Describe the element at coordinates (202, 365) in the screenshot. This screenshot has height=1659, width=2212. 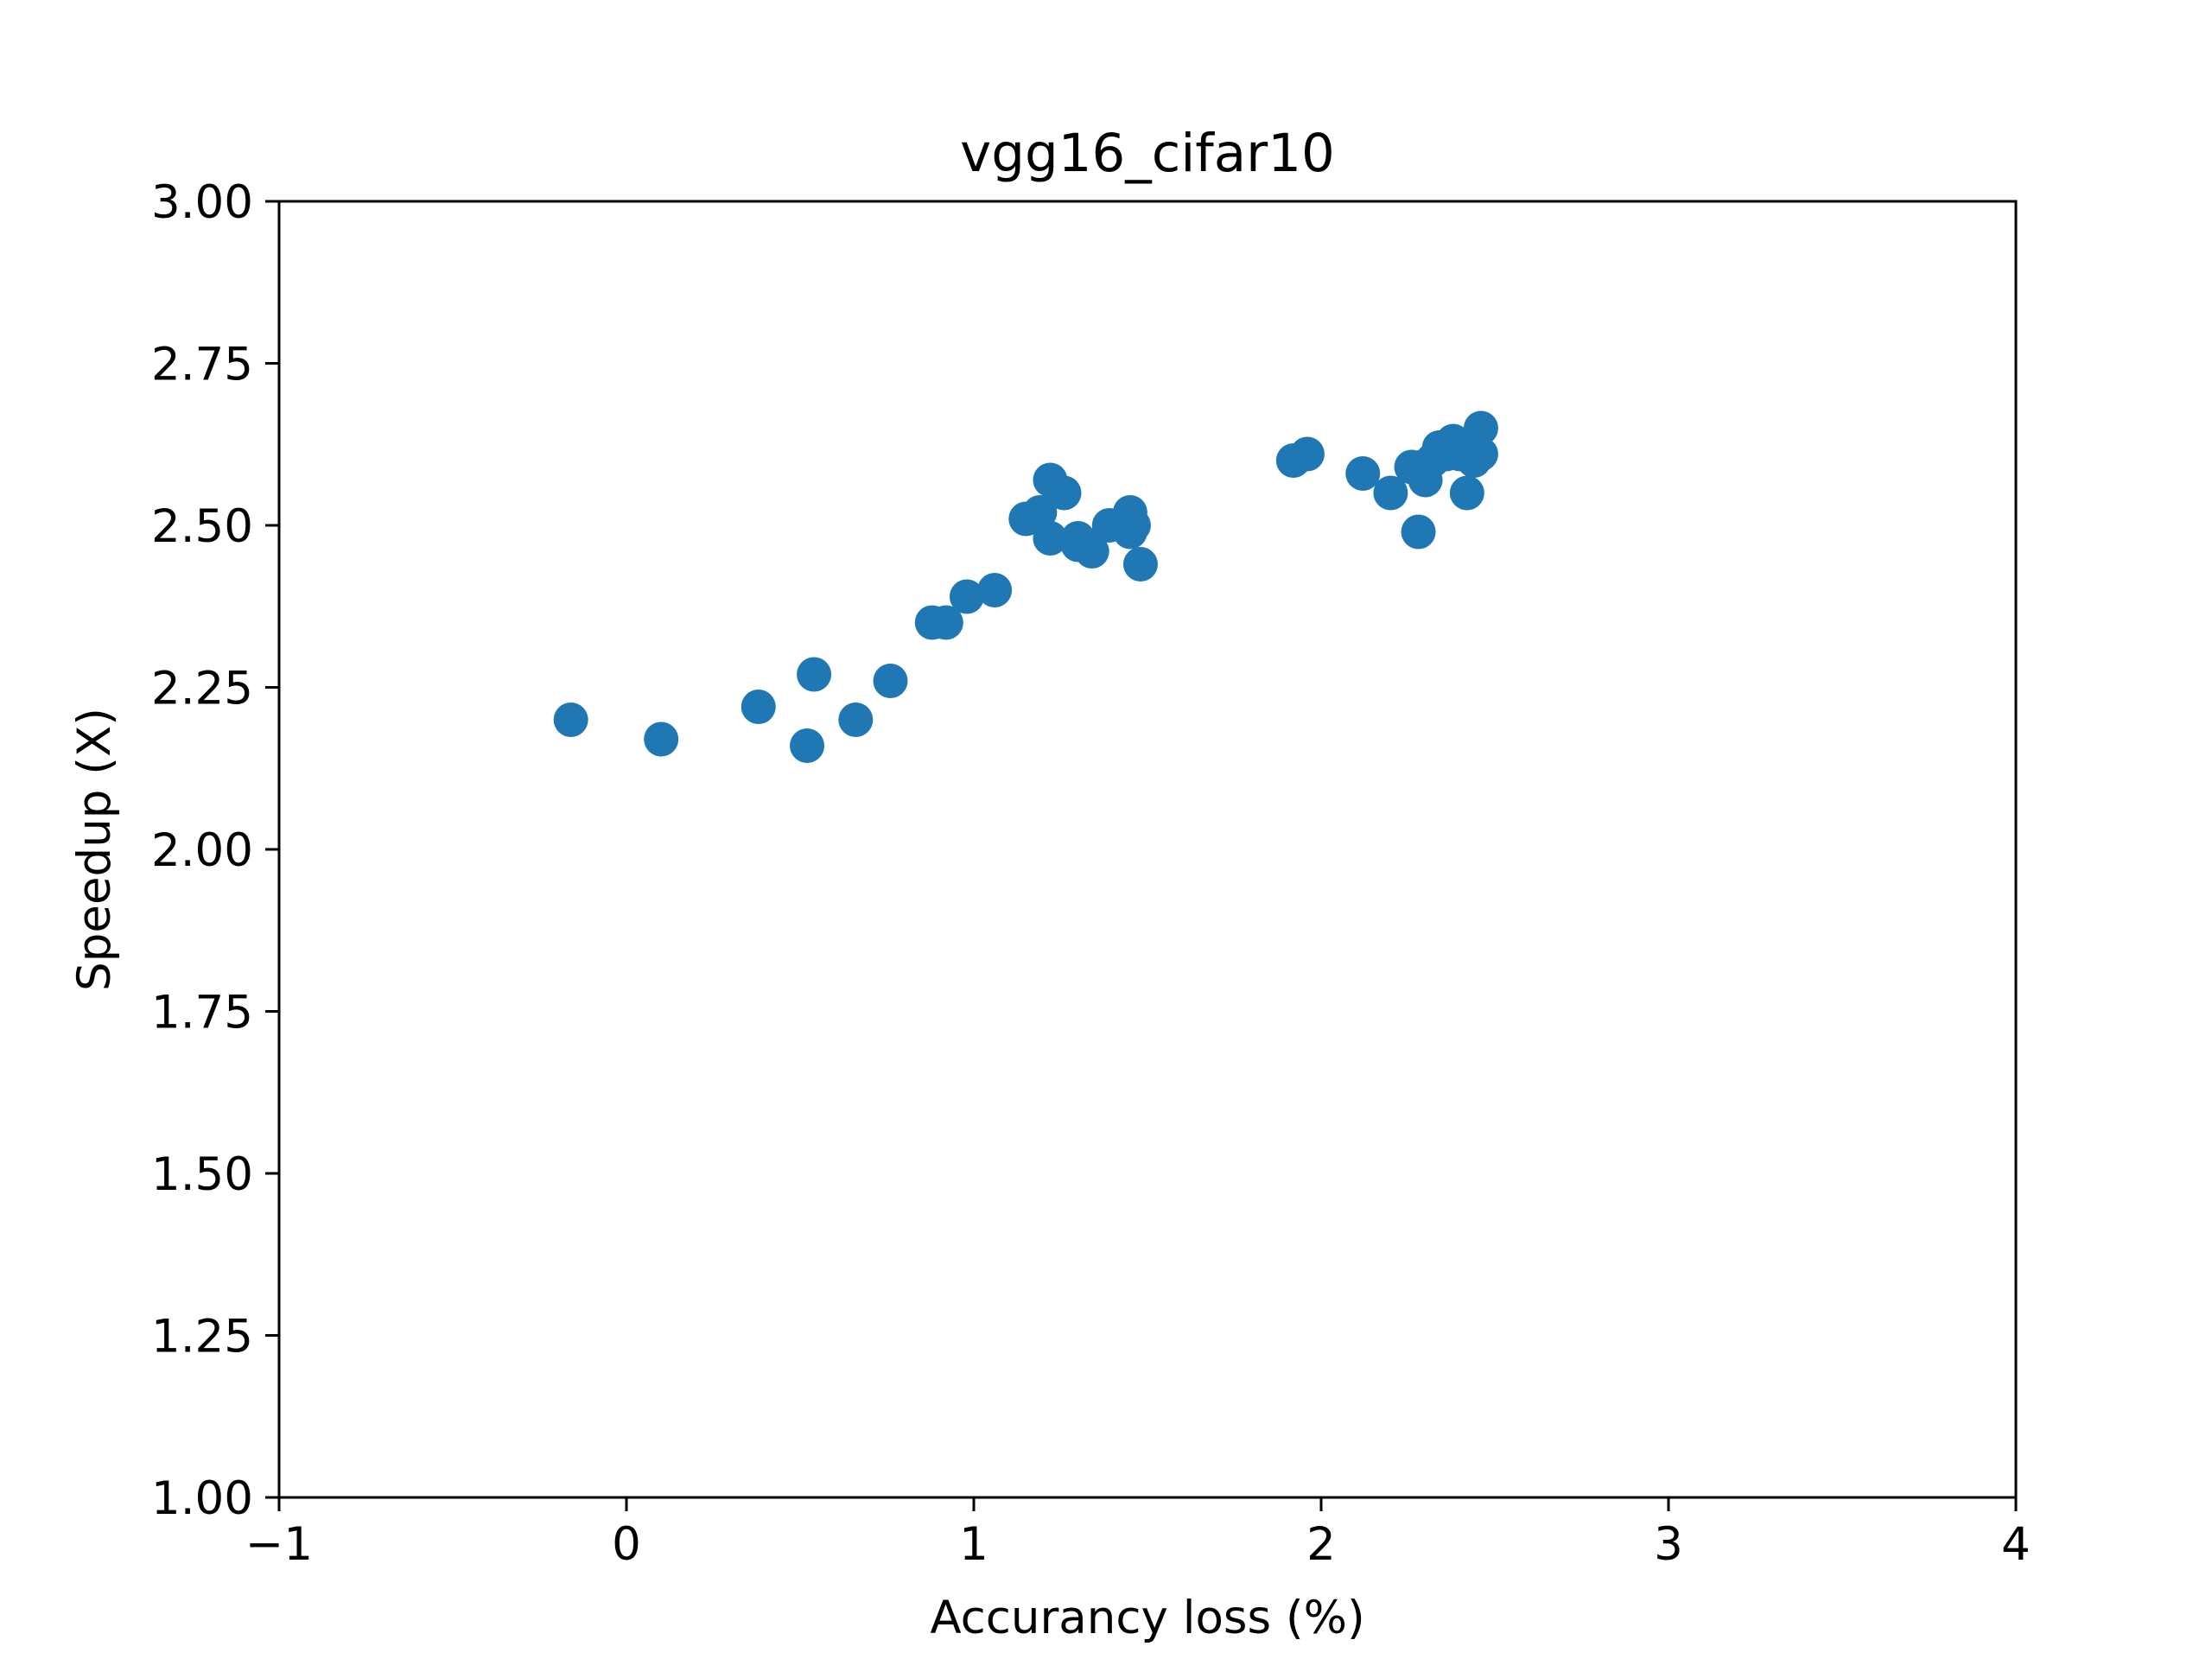
I see `y-tick-label: 2.75` at that location.